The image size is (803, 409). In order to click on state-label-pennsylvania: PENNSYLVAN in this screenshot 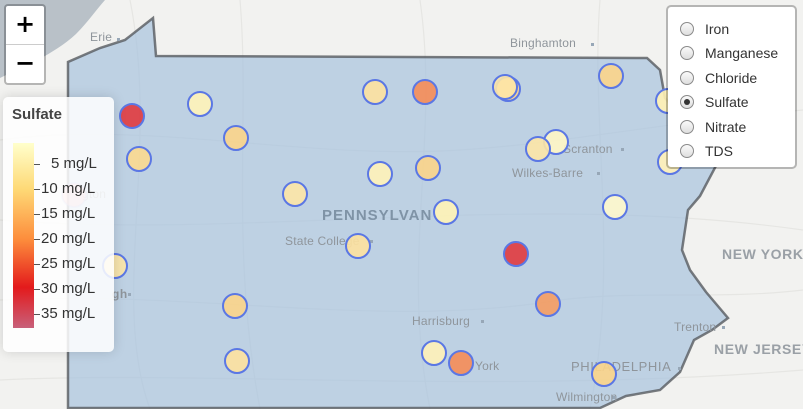, I will do `click(377, 215)`.